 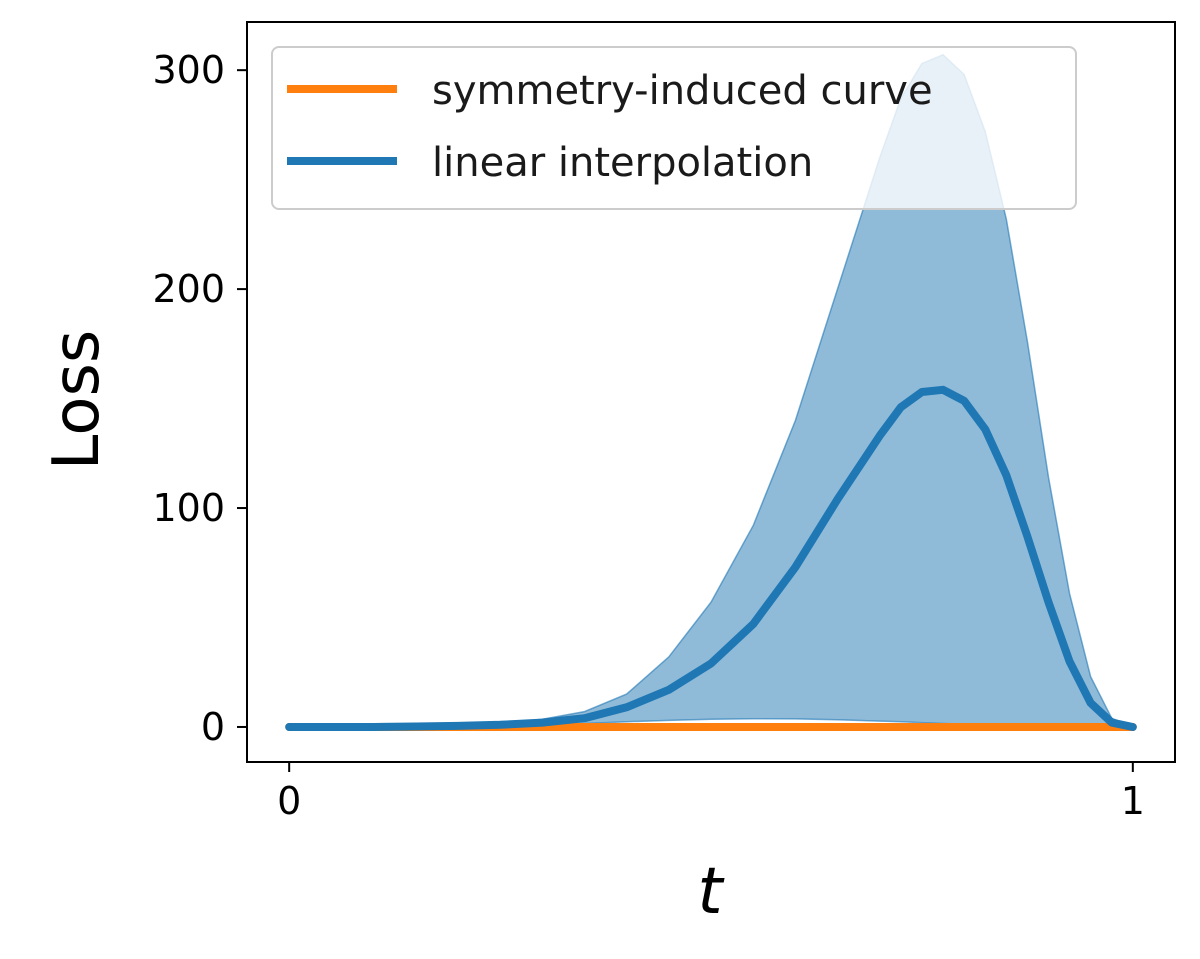 What do you see at coordinates (188, 70) in the screenshot?
I see `y-tick-label: 300` at bounding box center [188, 70].